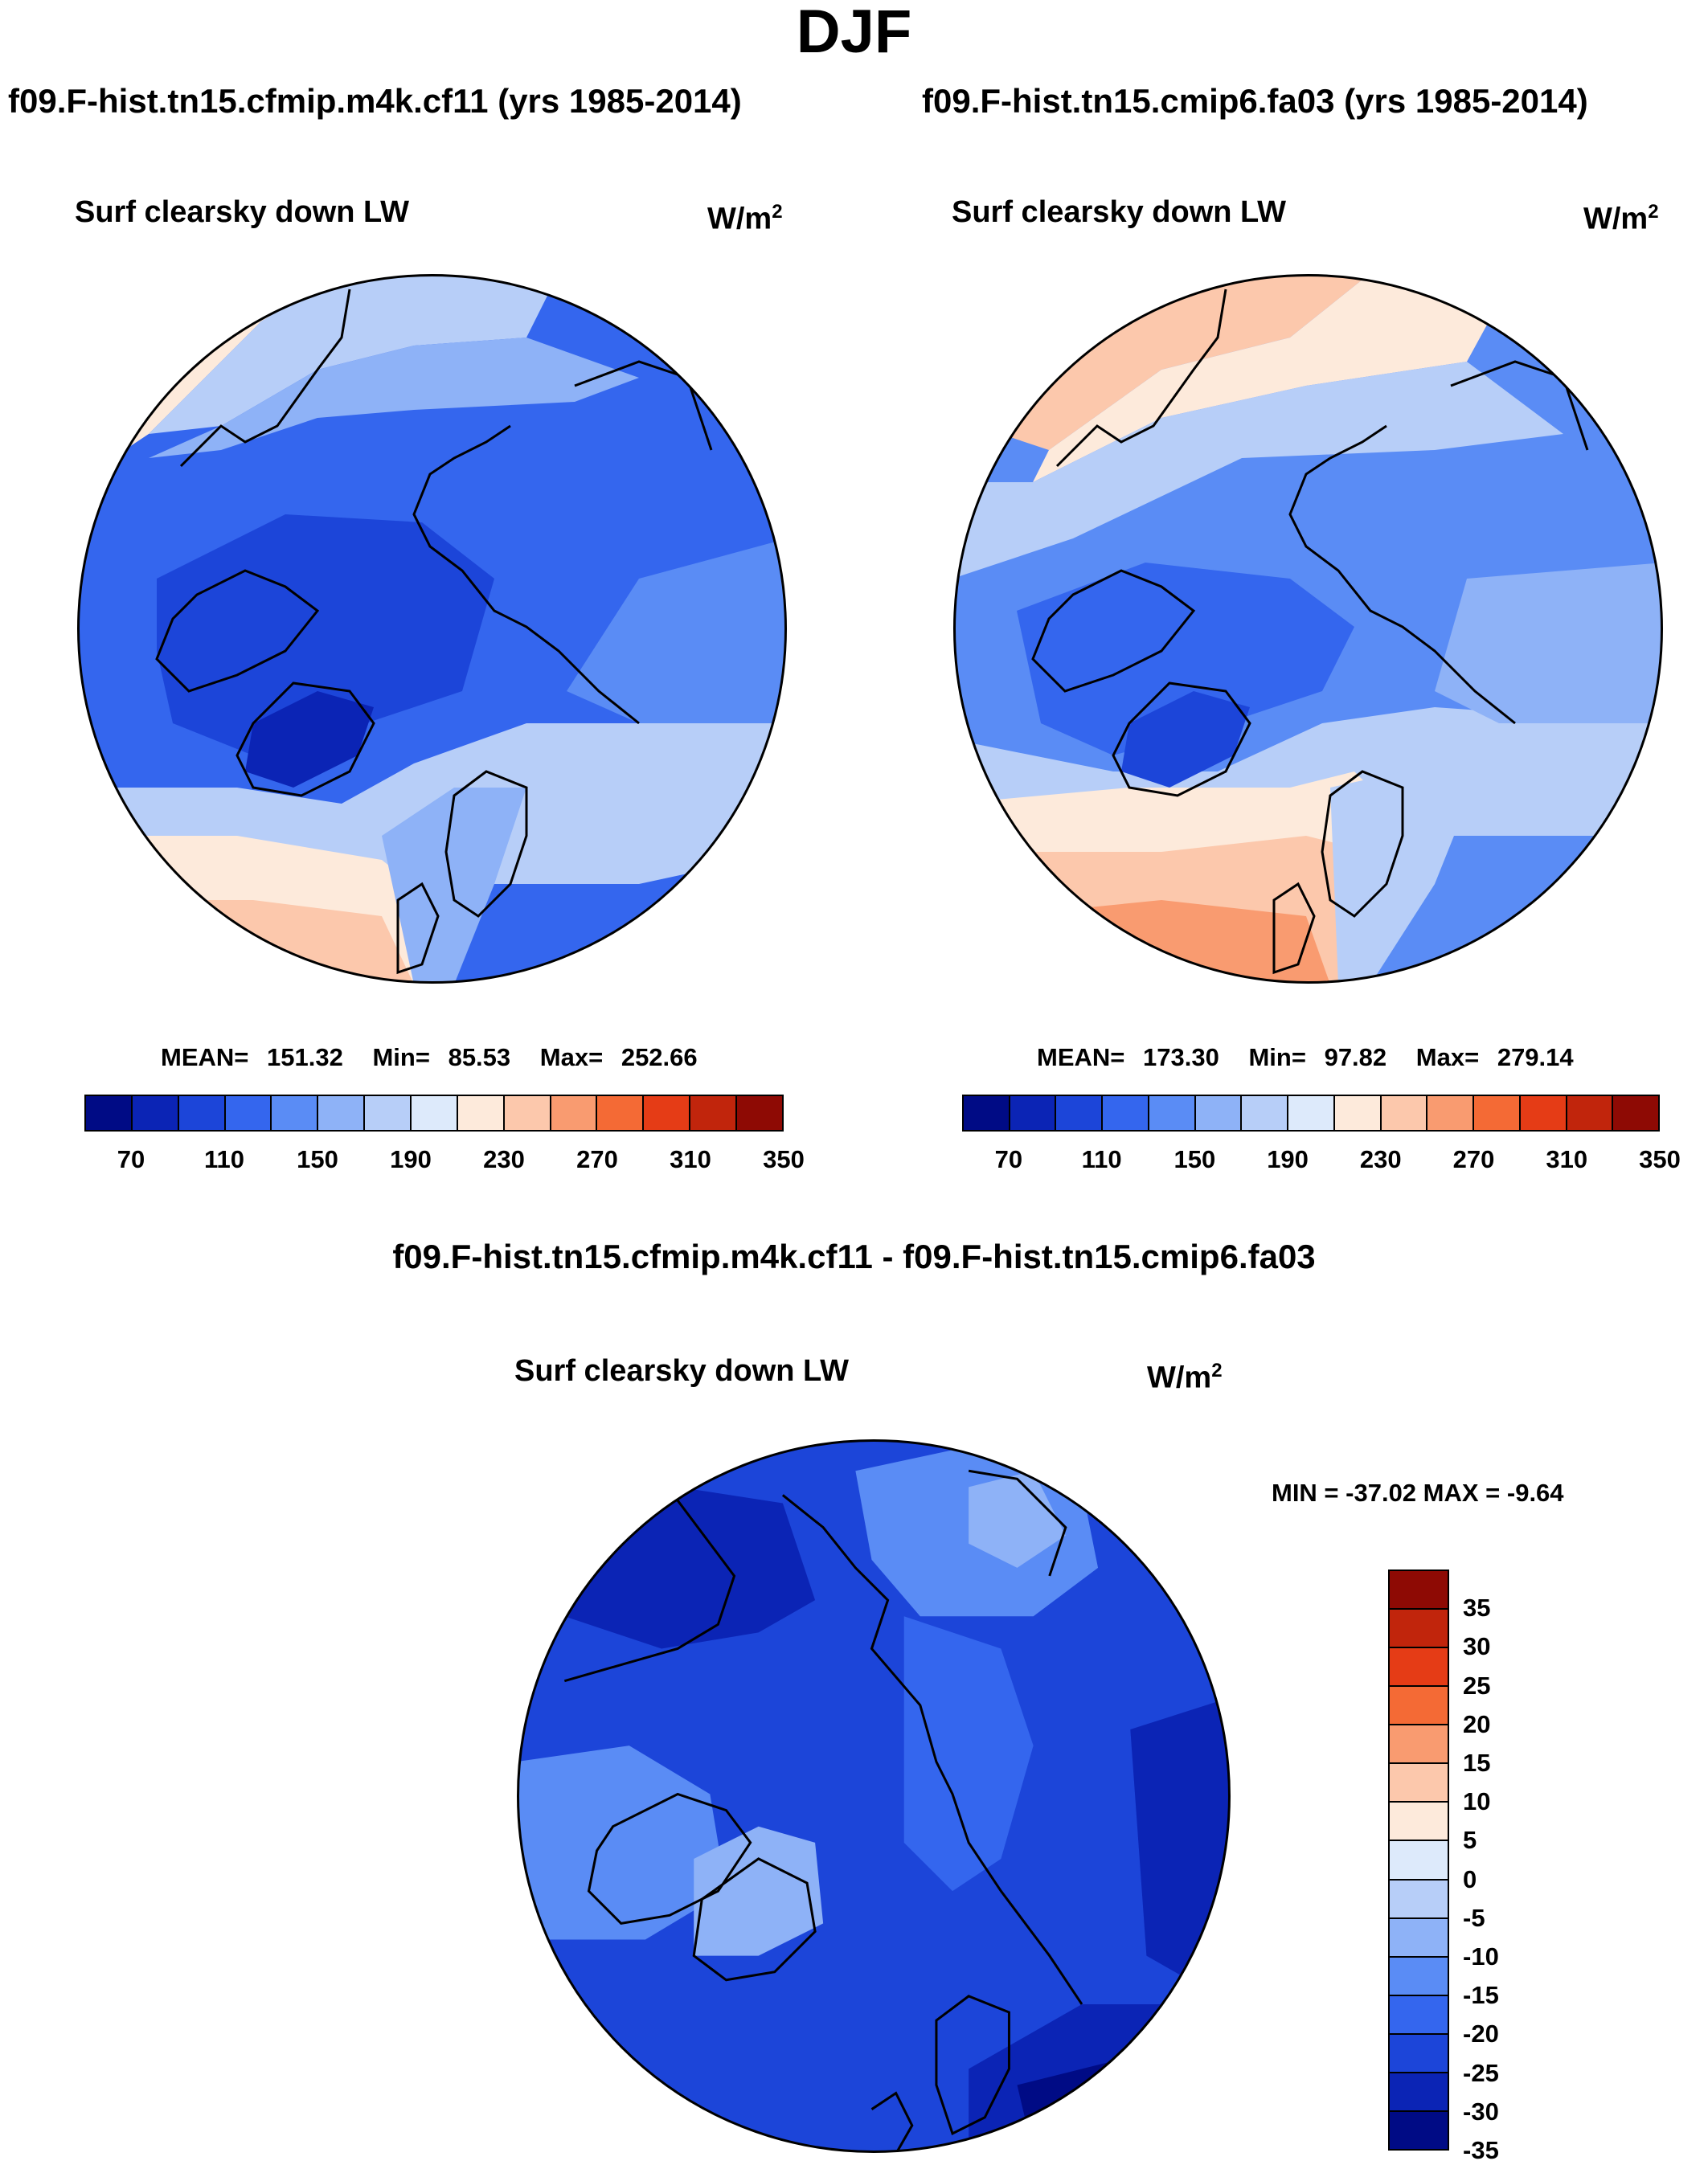 The height and width of the screenshot is (2165, 1708). What do you see at coordinates (745, 218) in the screenshot?
I see `panel1-units: W/m2` at bounding box center [745, 218].